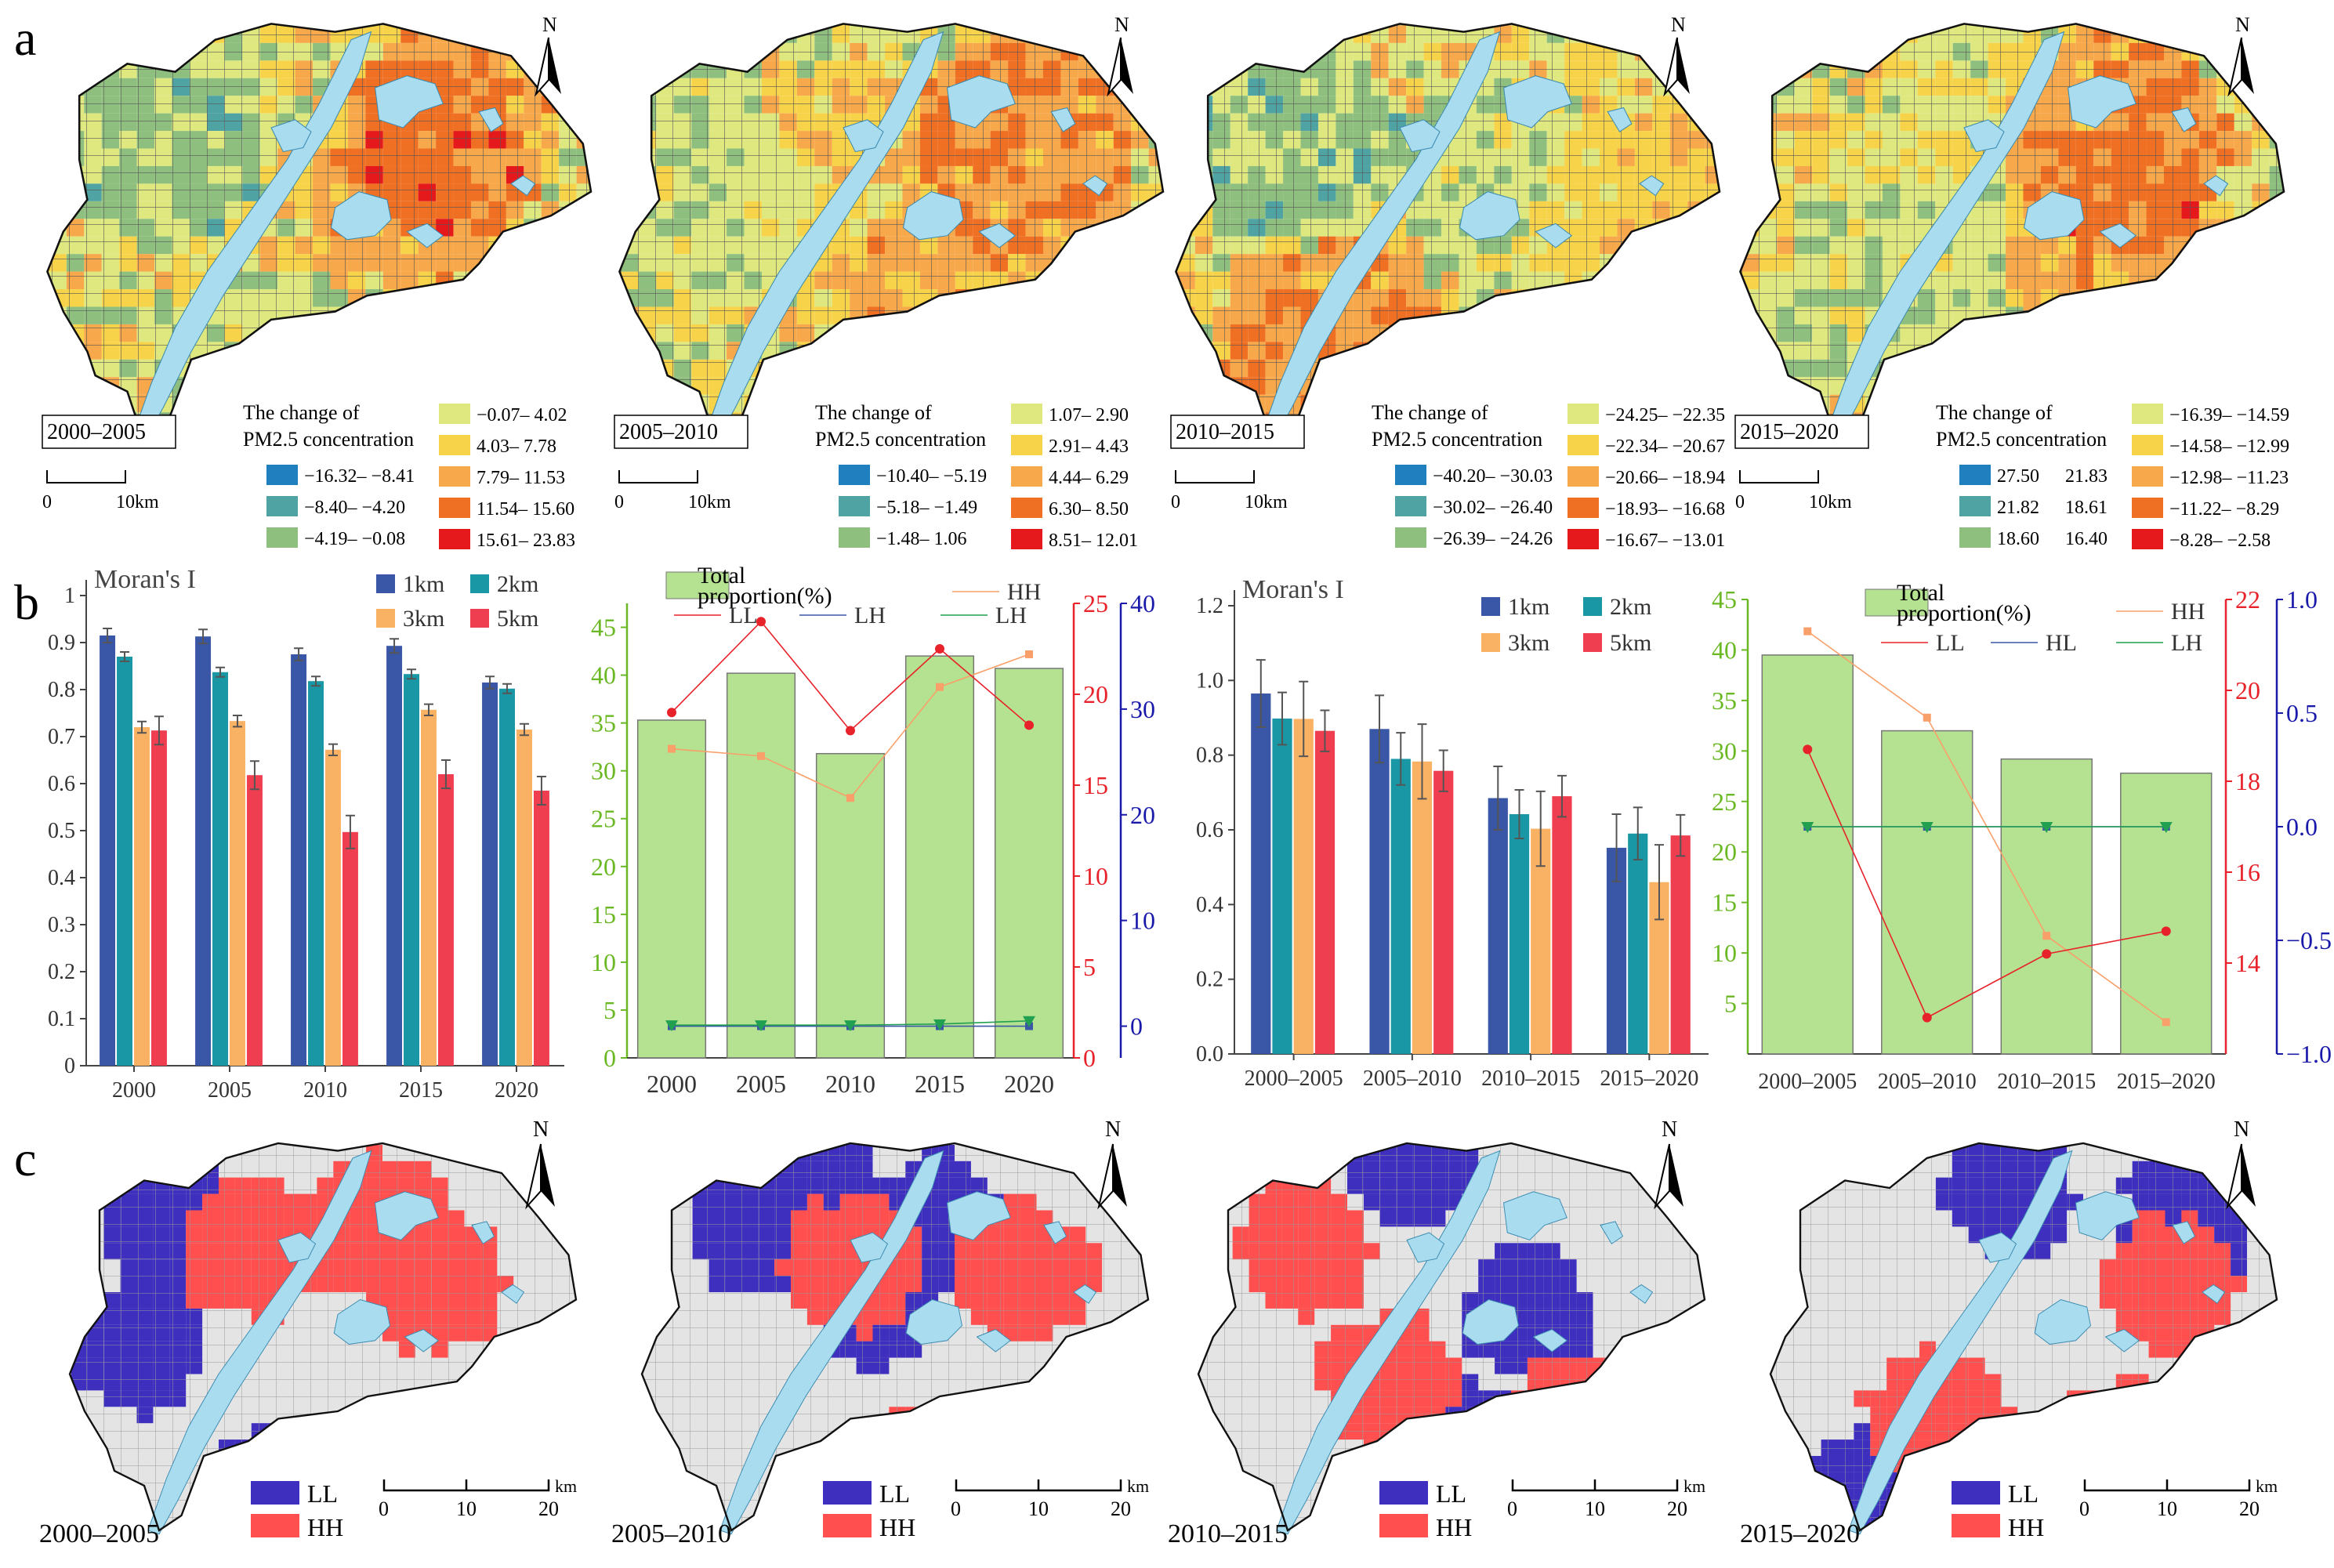  I want to click on bar-5km, so click(350, 948).